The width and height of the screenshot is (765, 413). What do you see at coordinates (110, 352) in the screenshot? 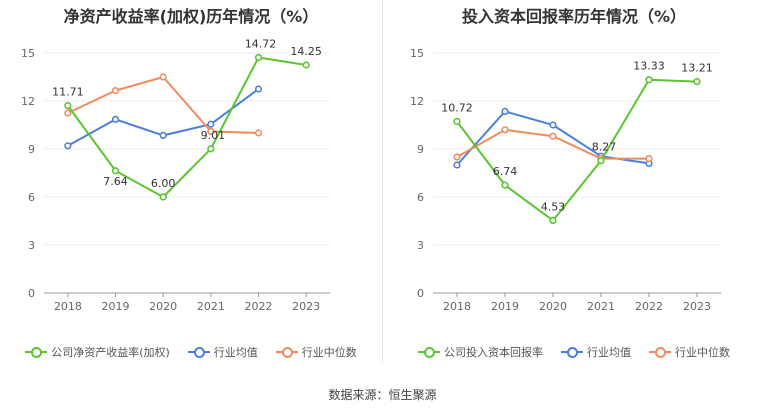
I see `legend-label: 公司净资产收益率(加权)` at bounding box center [110, 352].